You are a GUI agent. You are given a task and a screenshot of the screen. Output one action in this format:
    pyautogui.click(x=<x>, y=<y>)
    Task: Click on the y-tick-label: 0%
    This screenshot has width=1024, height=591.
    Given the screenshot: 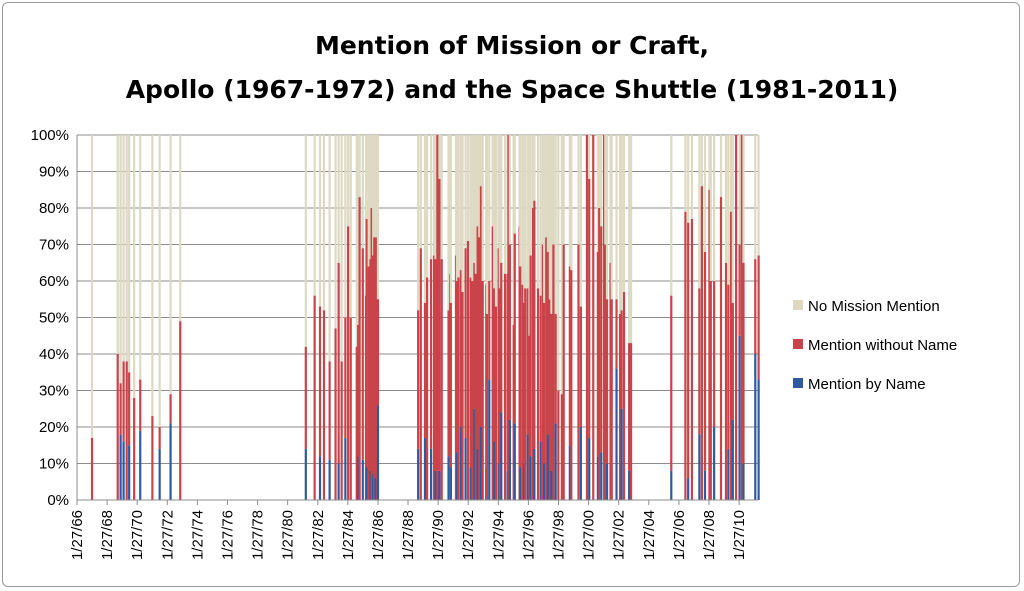 What is the action you would take?
    pyautogui.click(x=58, y=500)
    